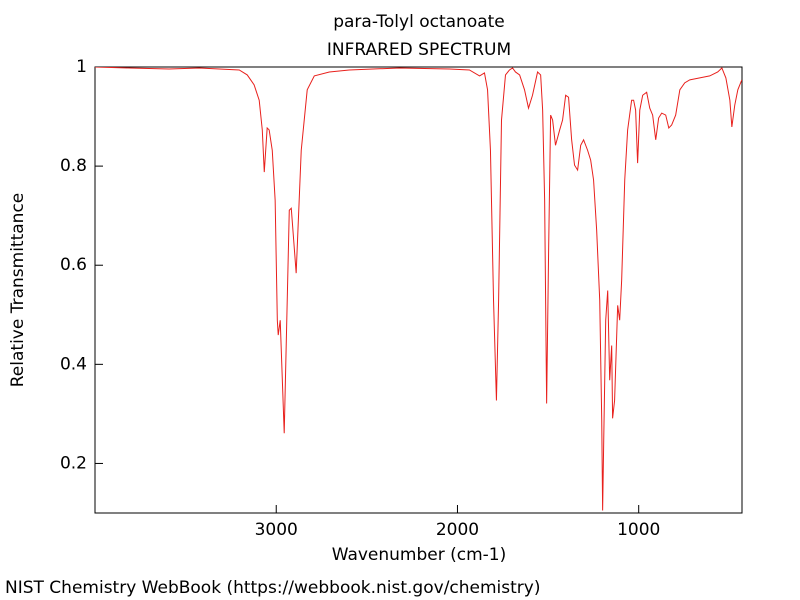 The height and width of the screenshot is (600, 800). What do you see at coordinates (73, 265) in the screenshot?
I see `y-tick-label: 0.6` at bounding box center [73, 265].